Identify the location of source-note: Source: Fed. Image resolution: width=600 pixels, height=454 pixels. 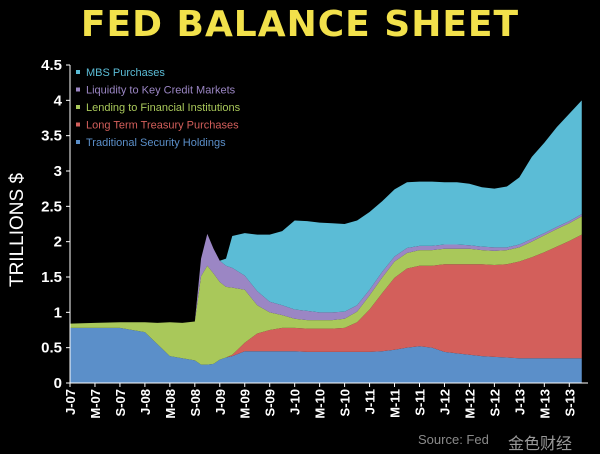
(453, 439).